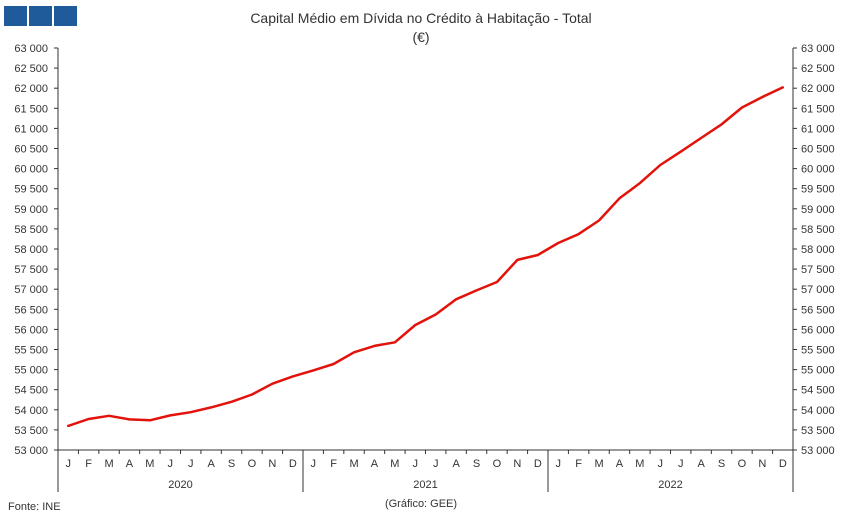 The image size is (851, 522). What do you see at coordinates (31, 371) in the screenshot?
I see `y-tick-label-left: 55 000` at bounding box center [31, 371].